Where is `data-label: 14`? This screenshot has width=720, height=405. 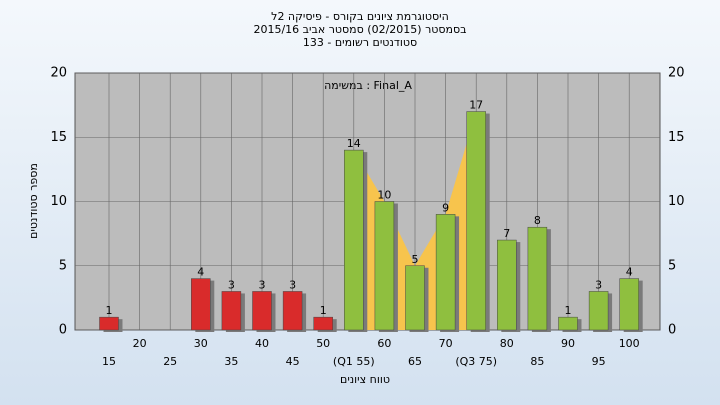 data-label: 14 is located at coordinates (354, 143).